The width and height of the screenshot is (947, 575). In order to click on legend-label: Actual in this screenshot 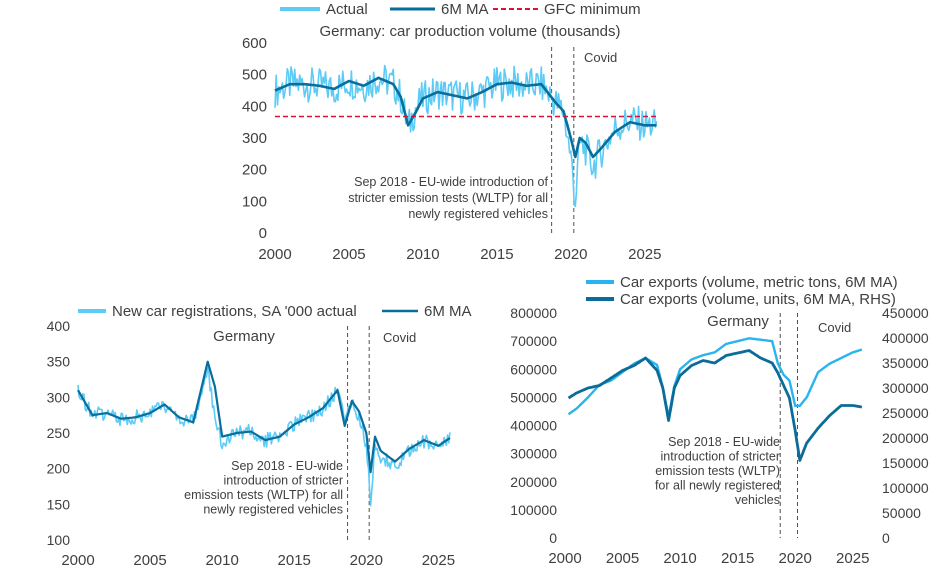, I will do `click(347, 9)`.